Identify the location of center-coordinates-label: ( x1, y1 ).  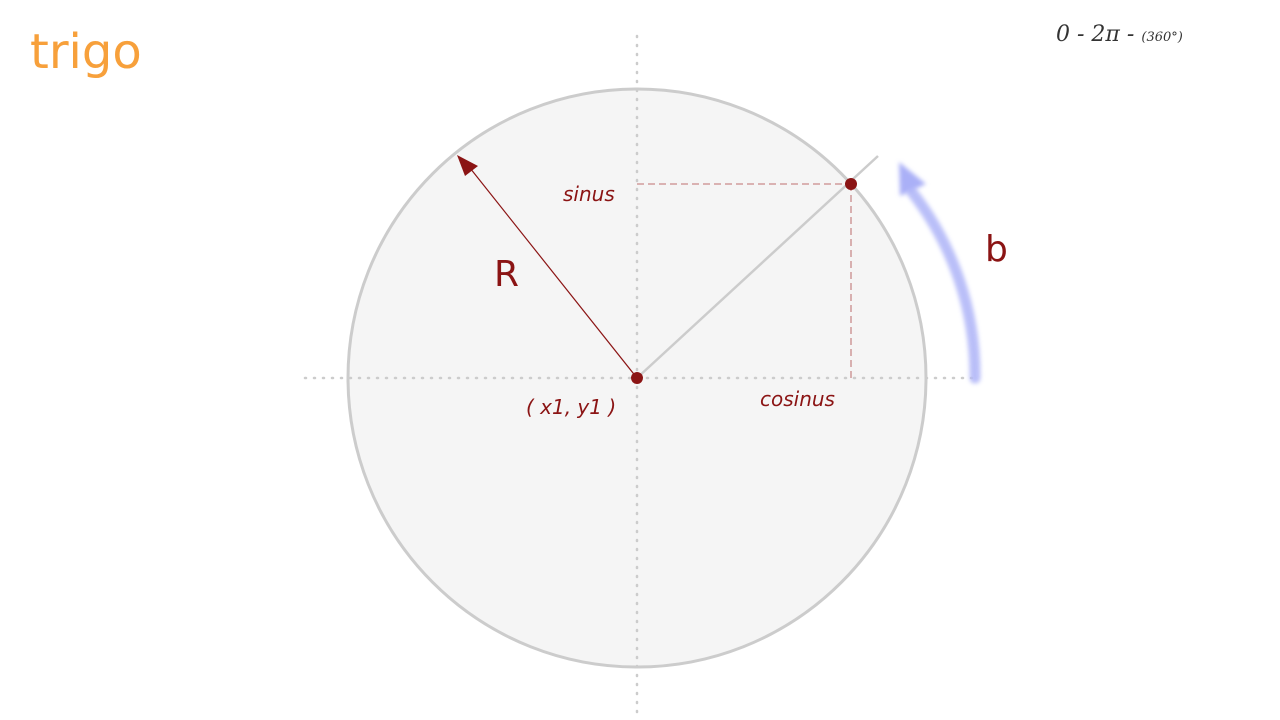
(571, 407).